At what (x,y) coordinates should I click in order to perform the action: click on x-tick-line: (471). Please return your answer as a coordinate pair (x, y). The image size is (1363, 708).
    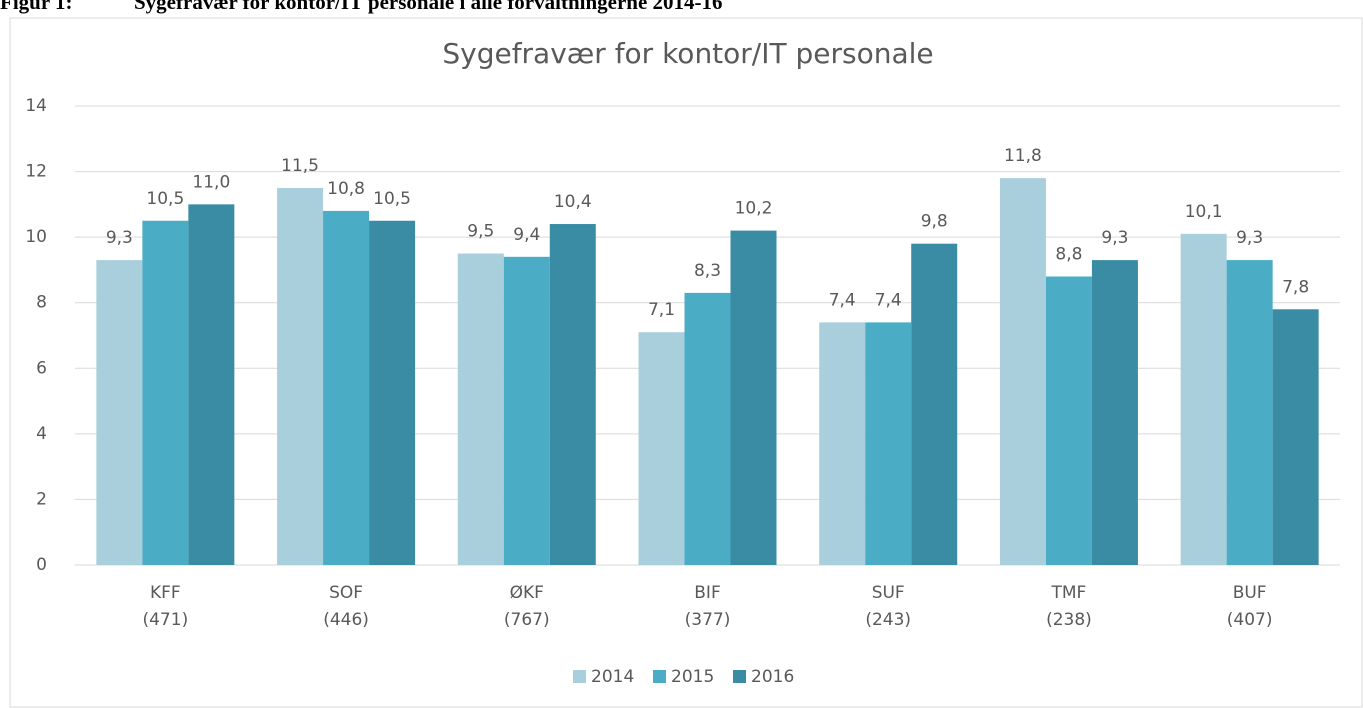
    Looking at the image, I should click on (165, 620).